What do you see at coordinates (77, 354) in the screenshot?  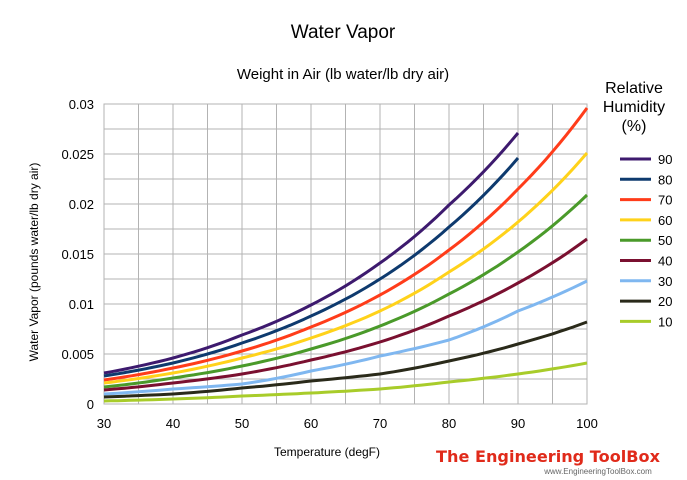 I see `y-tick-label: 0.005` at bounding box center [77, 354].